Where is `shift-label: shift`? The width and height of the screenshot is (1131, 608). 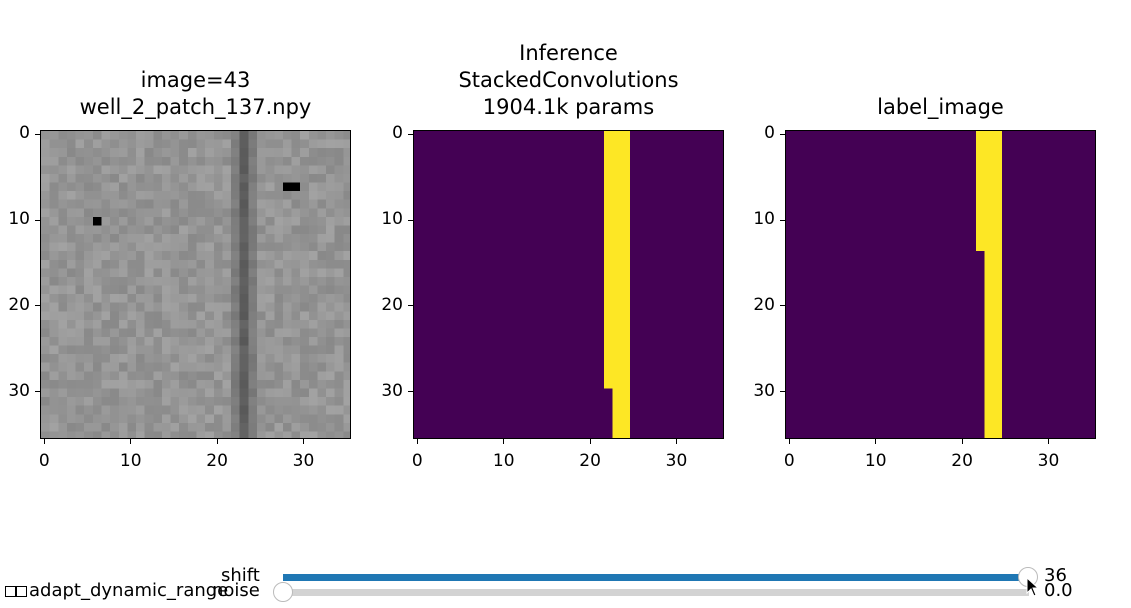
shift-label: shift is located at coordinates (240, 575).